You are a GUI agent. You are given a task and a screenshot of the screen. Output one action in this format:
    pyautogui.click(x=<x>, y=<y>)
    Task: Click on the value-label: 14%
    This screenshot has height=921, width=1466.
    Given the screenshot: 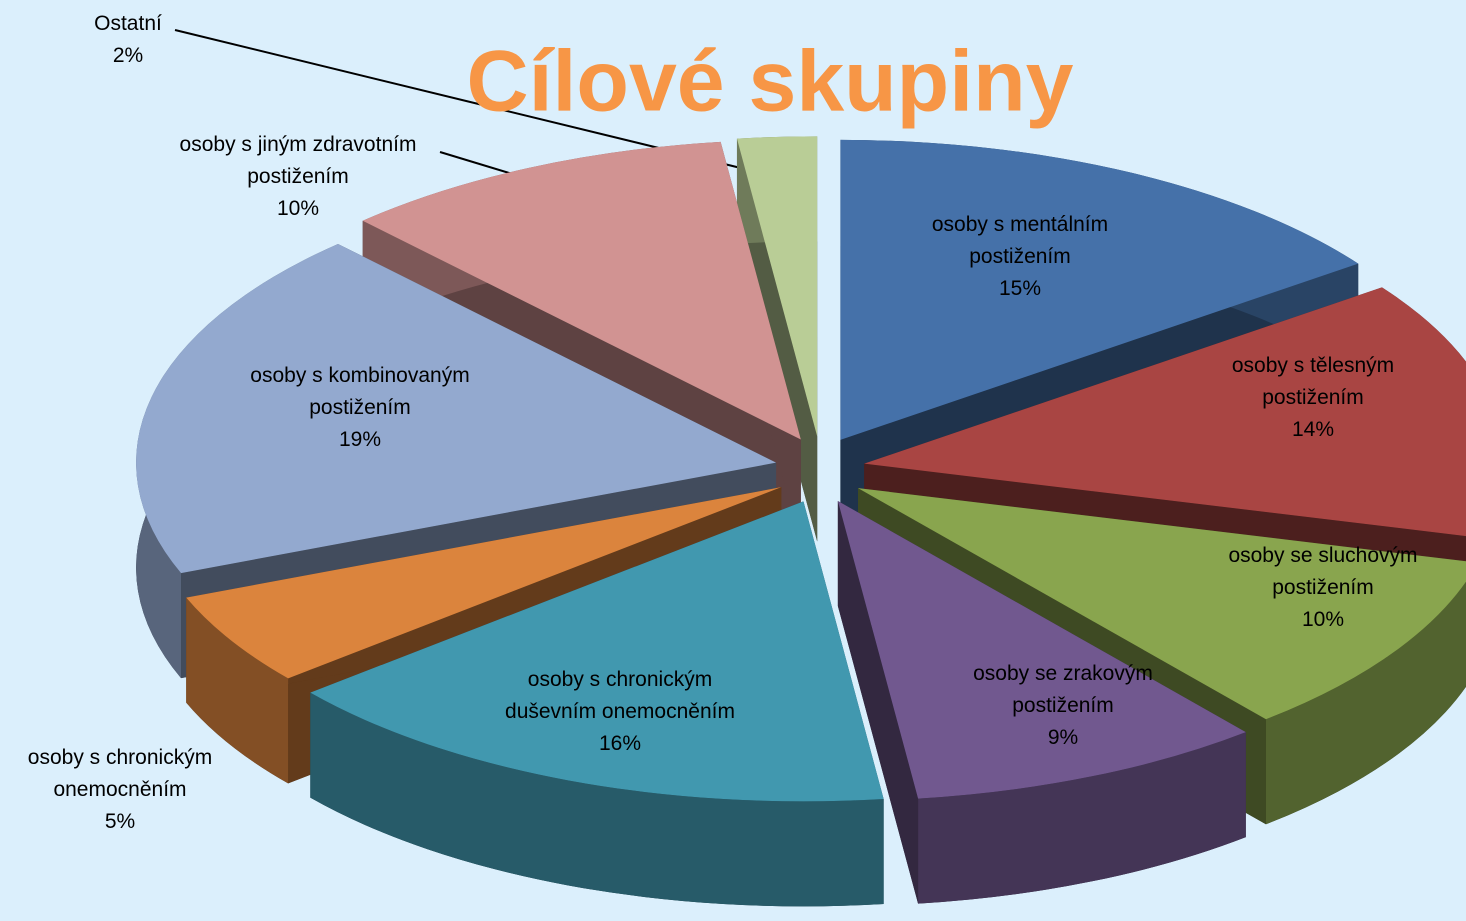 What is the action you would take?
    pyautogui.click(x=1313, y=429)
    